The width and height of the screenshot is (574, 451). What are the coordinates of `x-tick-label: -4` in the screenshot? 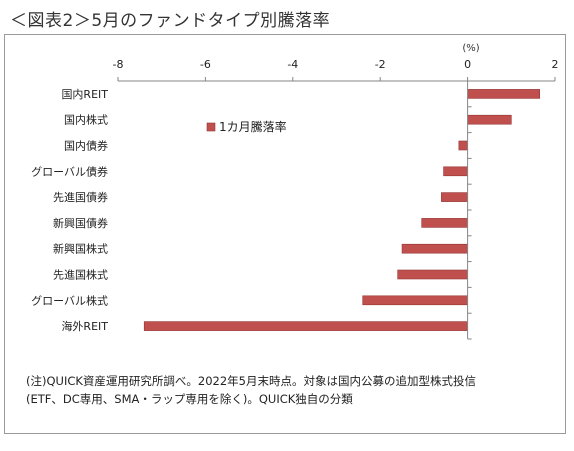 It's located at (292, 64).